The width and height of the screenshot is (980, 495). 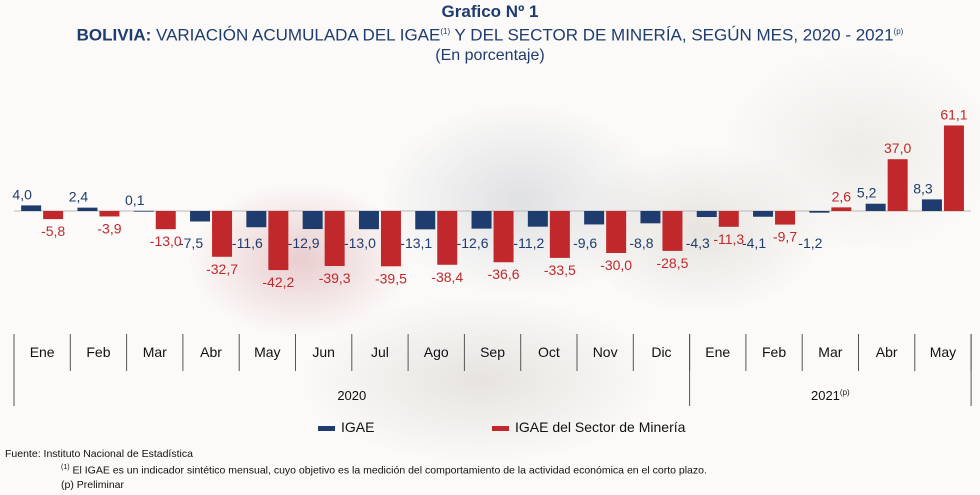 I want to click on value-label-mineria: -32,7, so click(x=222, y=269).